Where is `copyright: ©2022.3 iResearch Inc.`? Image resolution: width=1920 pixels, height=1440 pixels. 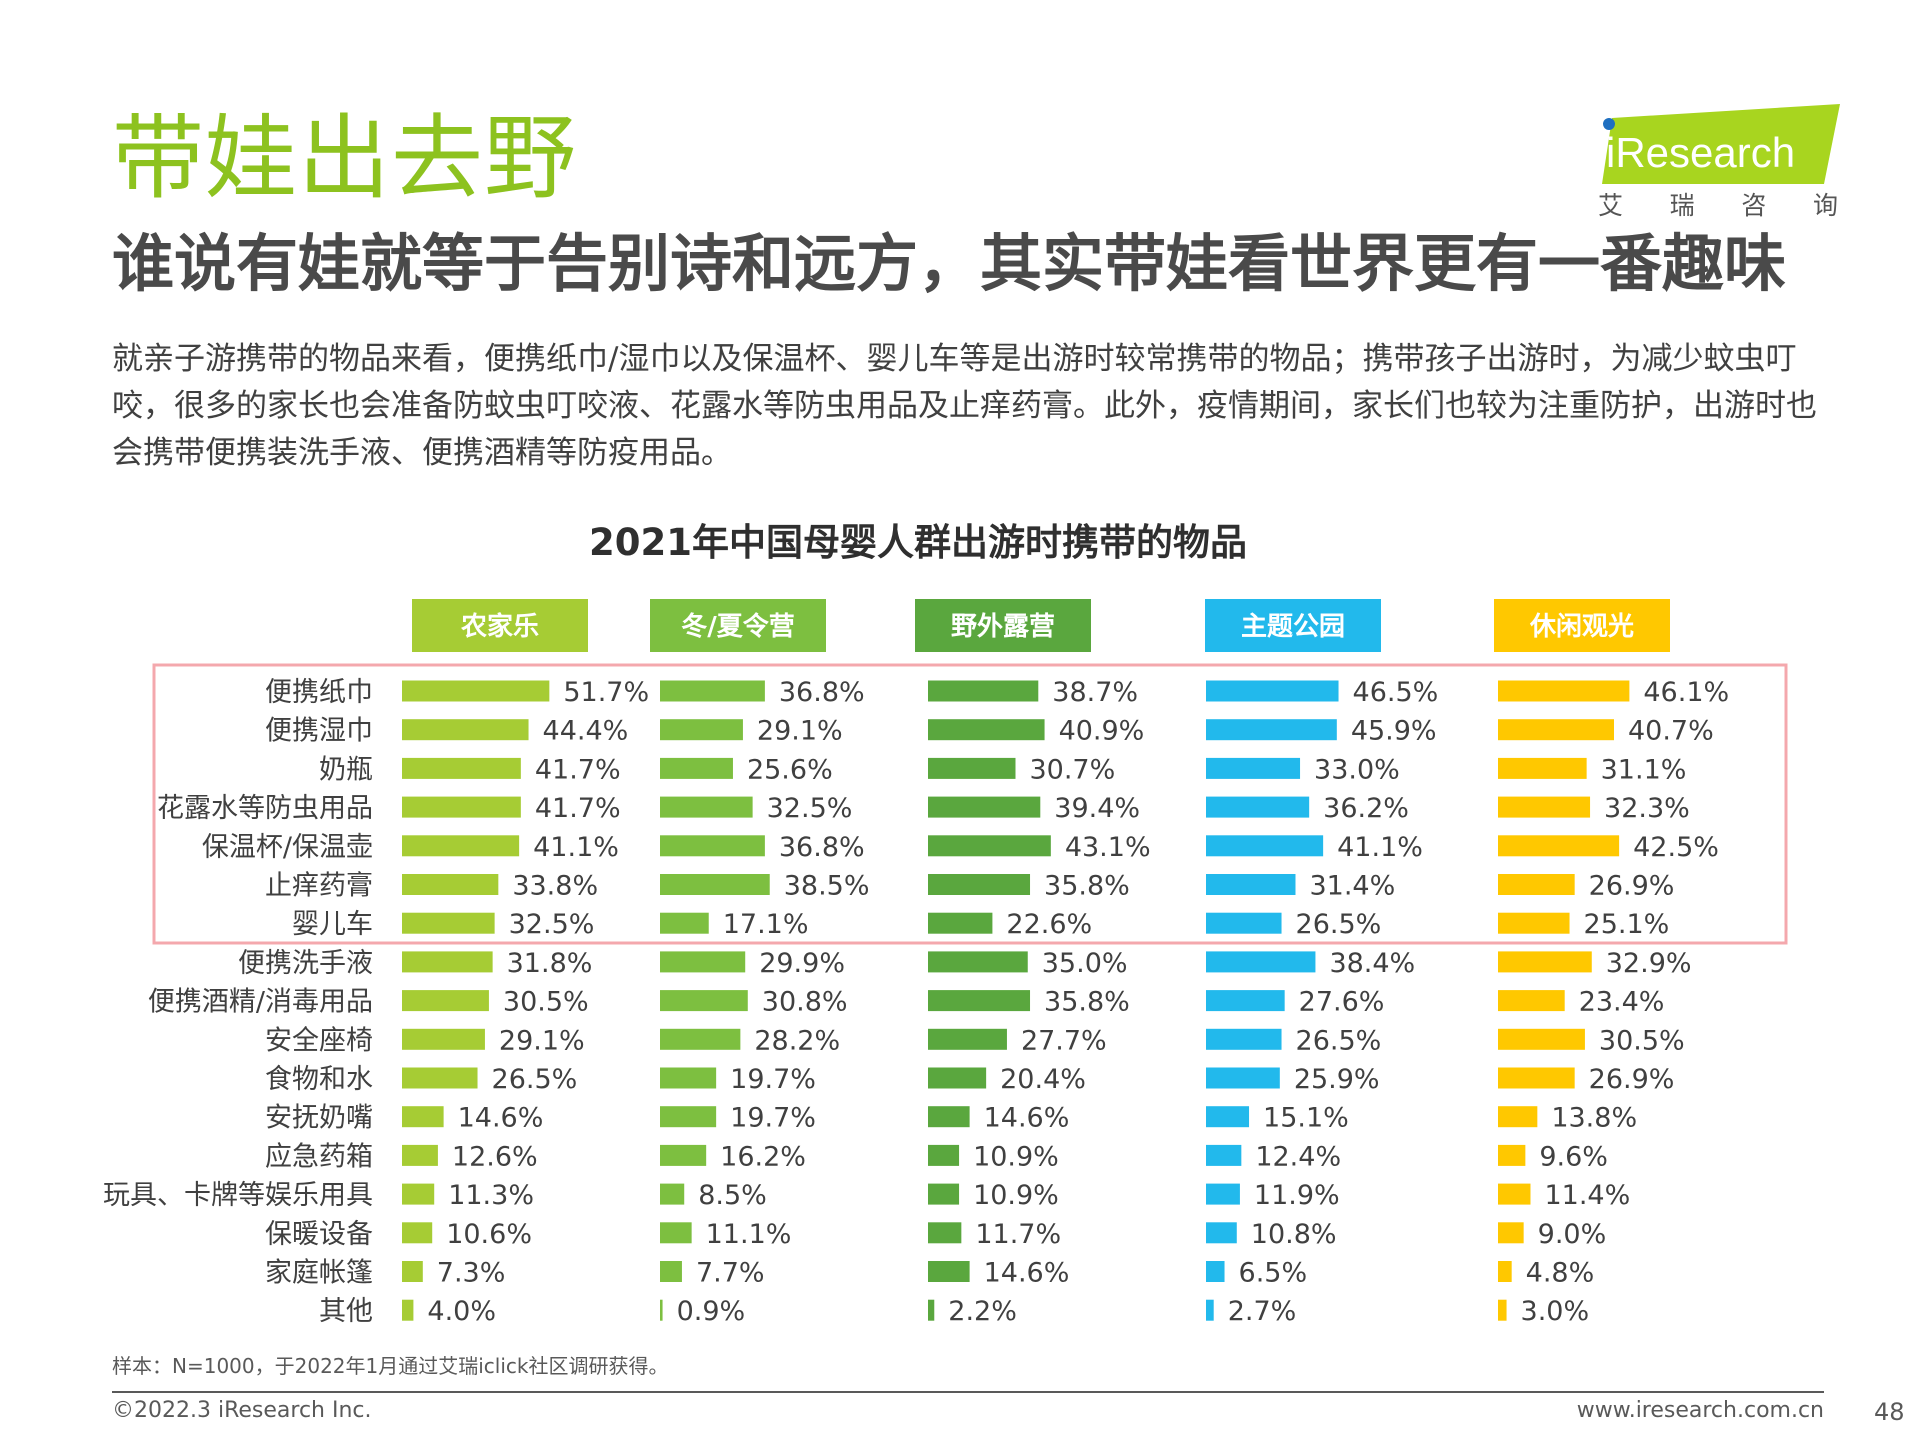 copyright: ©2022.3 iResearch Inc. is located at coordinates (242, 1410).